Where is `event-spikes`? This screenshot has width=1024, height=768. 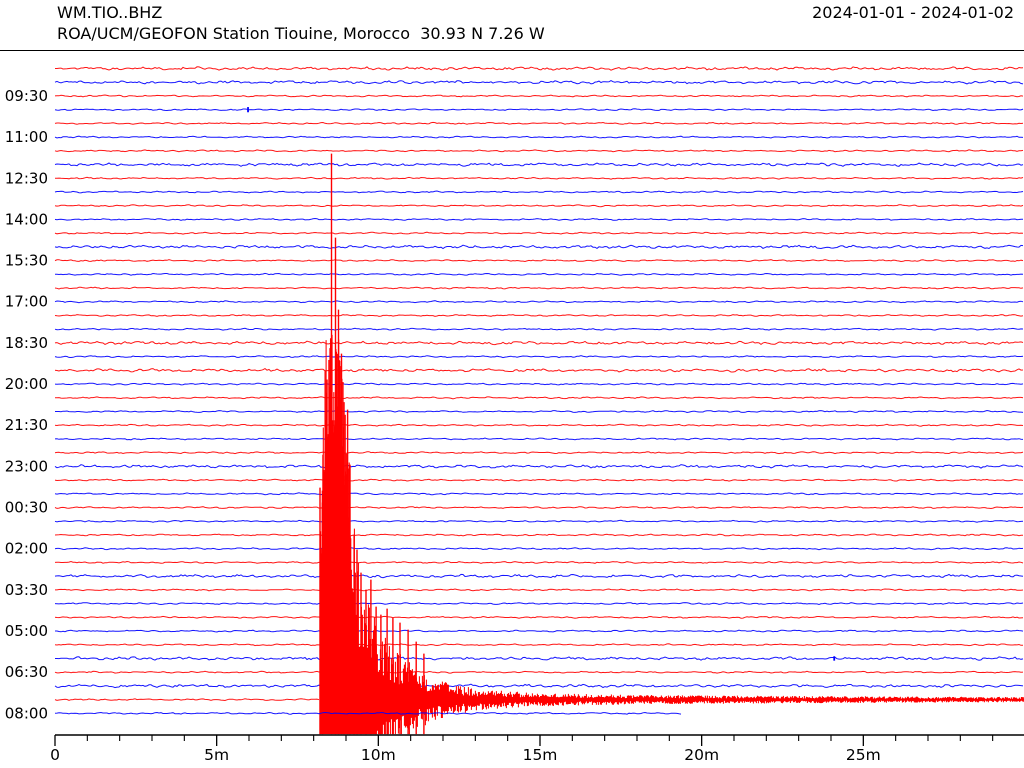 event-spikes is located at coordinates (372, 444).